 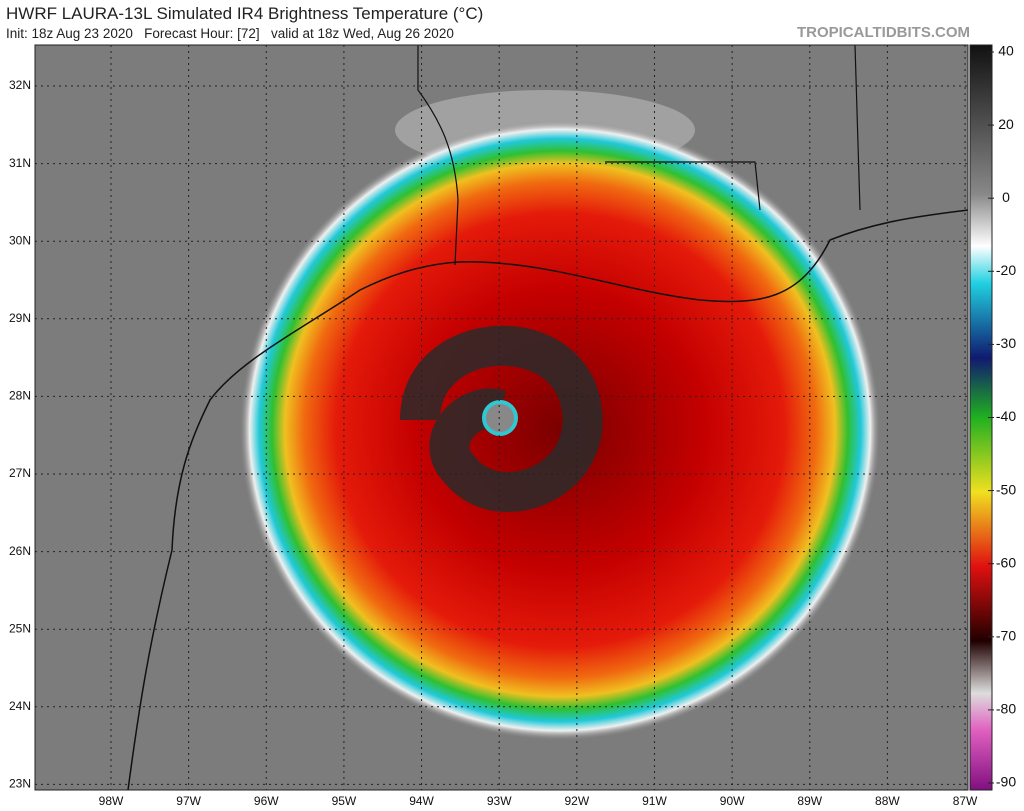 I want to click on lat-label: 26N, so click(x=20, y=551).